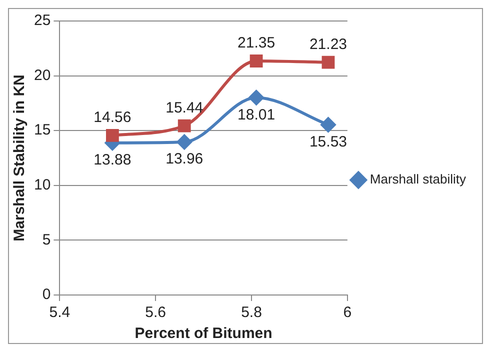 This screenshot has height=352, width=491. What do you see at coordinates (42, 185) in the screenshot?
I see `y-tick-label: 10` at bounding box center [42, 185].